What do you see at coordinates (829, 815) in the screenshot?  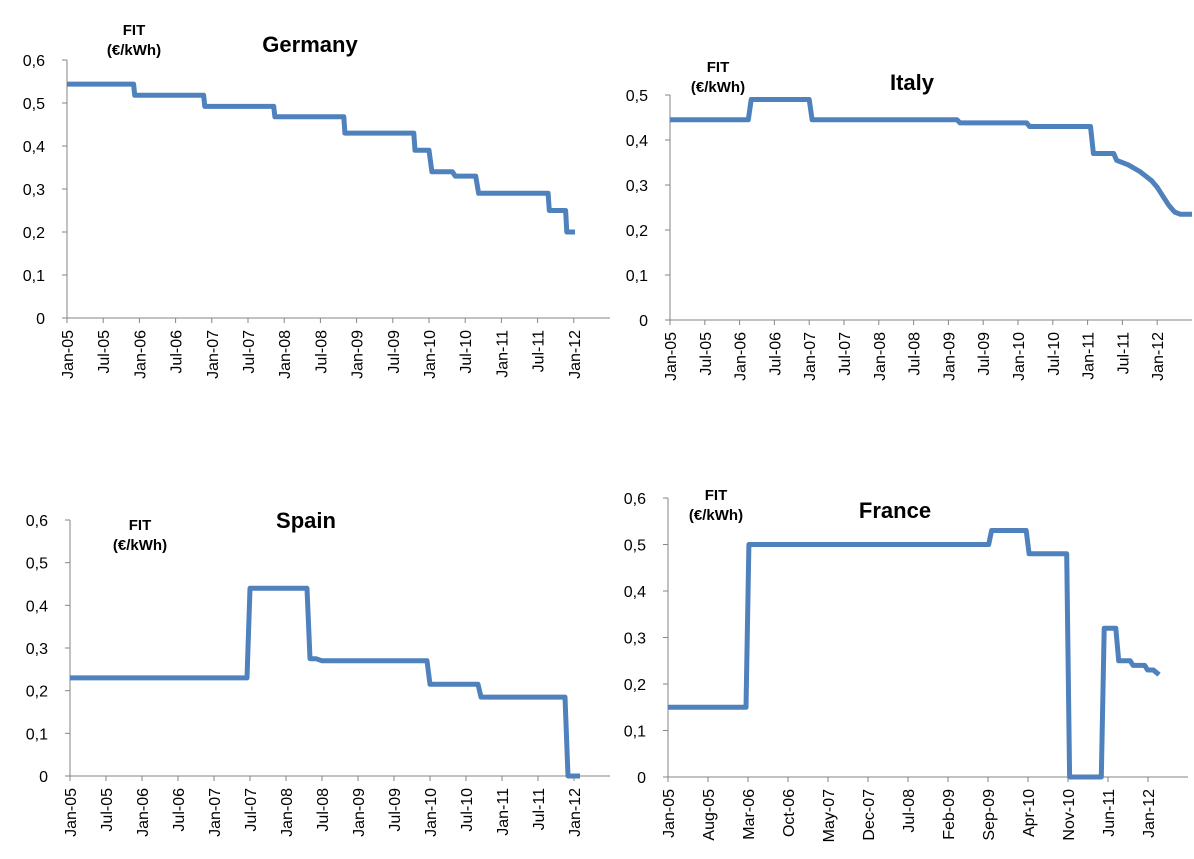 I see `x-tick-label: May-07` at bounding box center [829, 815].